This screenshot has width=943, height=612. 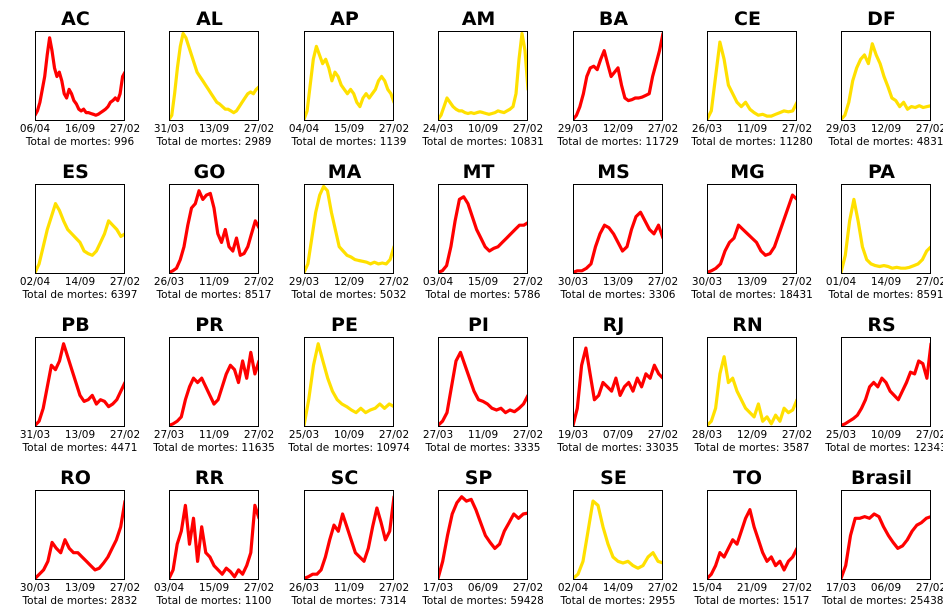 What do you see at coordinates (483, 129) in the screenshot?
I see `x-tick-label: 10/09` at bounding box center [483, 129].